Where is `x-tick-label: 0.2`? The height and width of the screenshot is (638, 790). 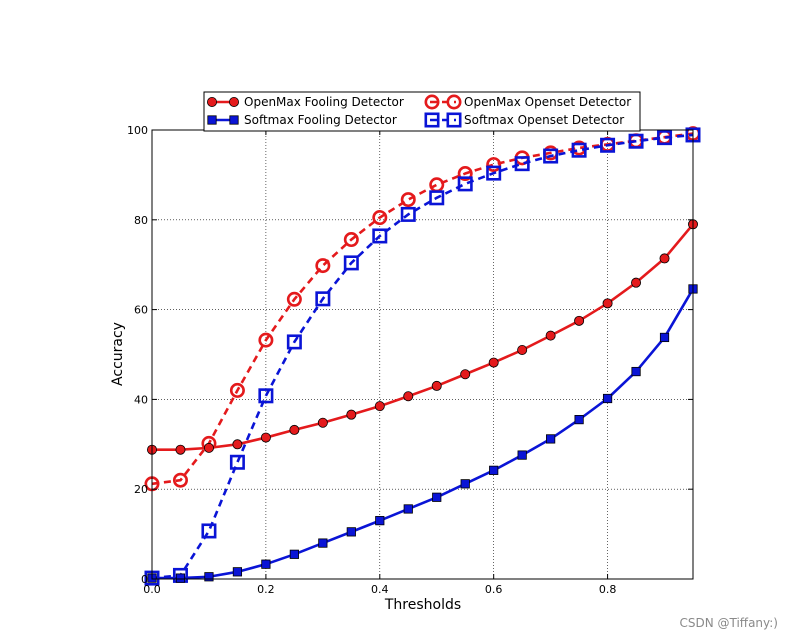
x-tick-label: 0.2 is located at coordinates (266, 589).